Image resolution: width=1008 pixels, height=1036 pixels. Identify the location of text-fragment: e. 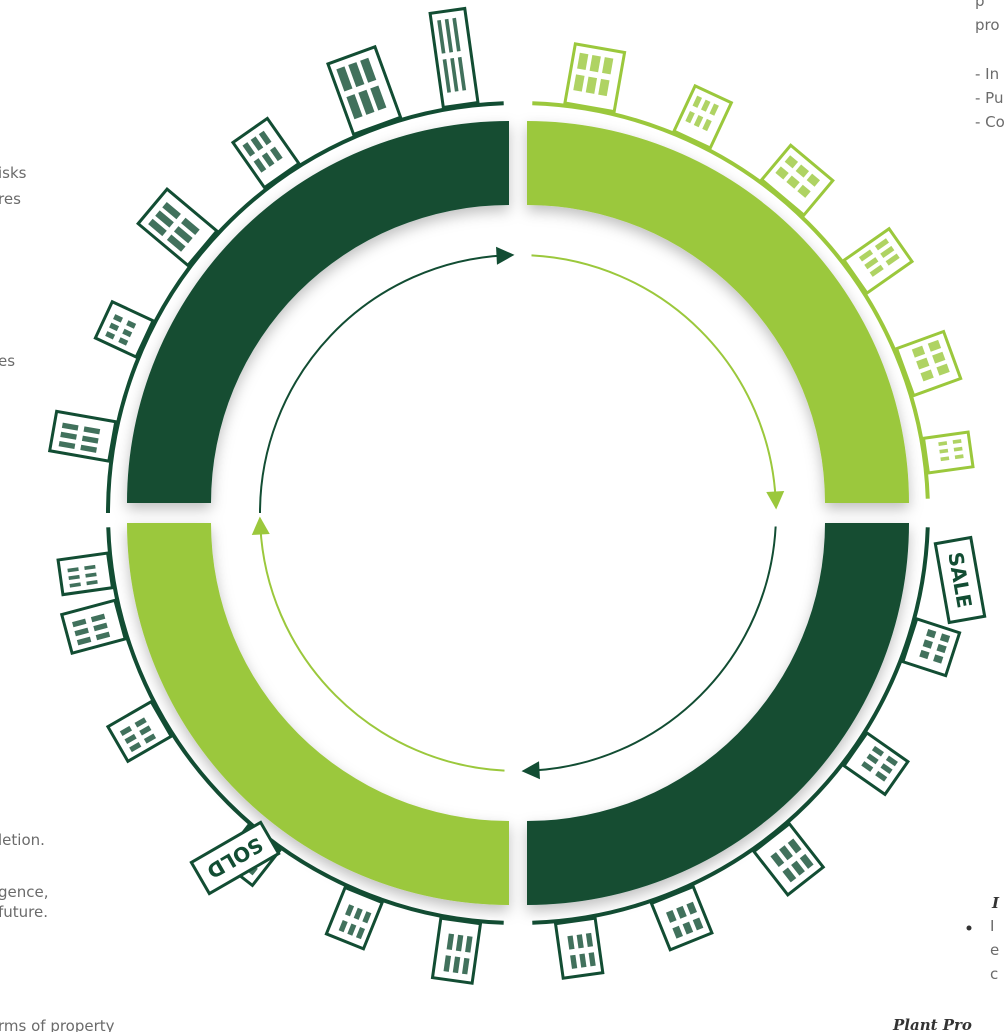
(994, 950).